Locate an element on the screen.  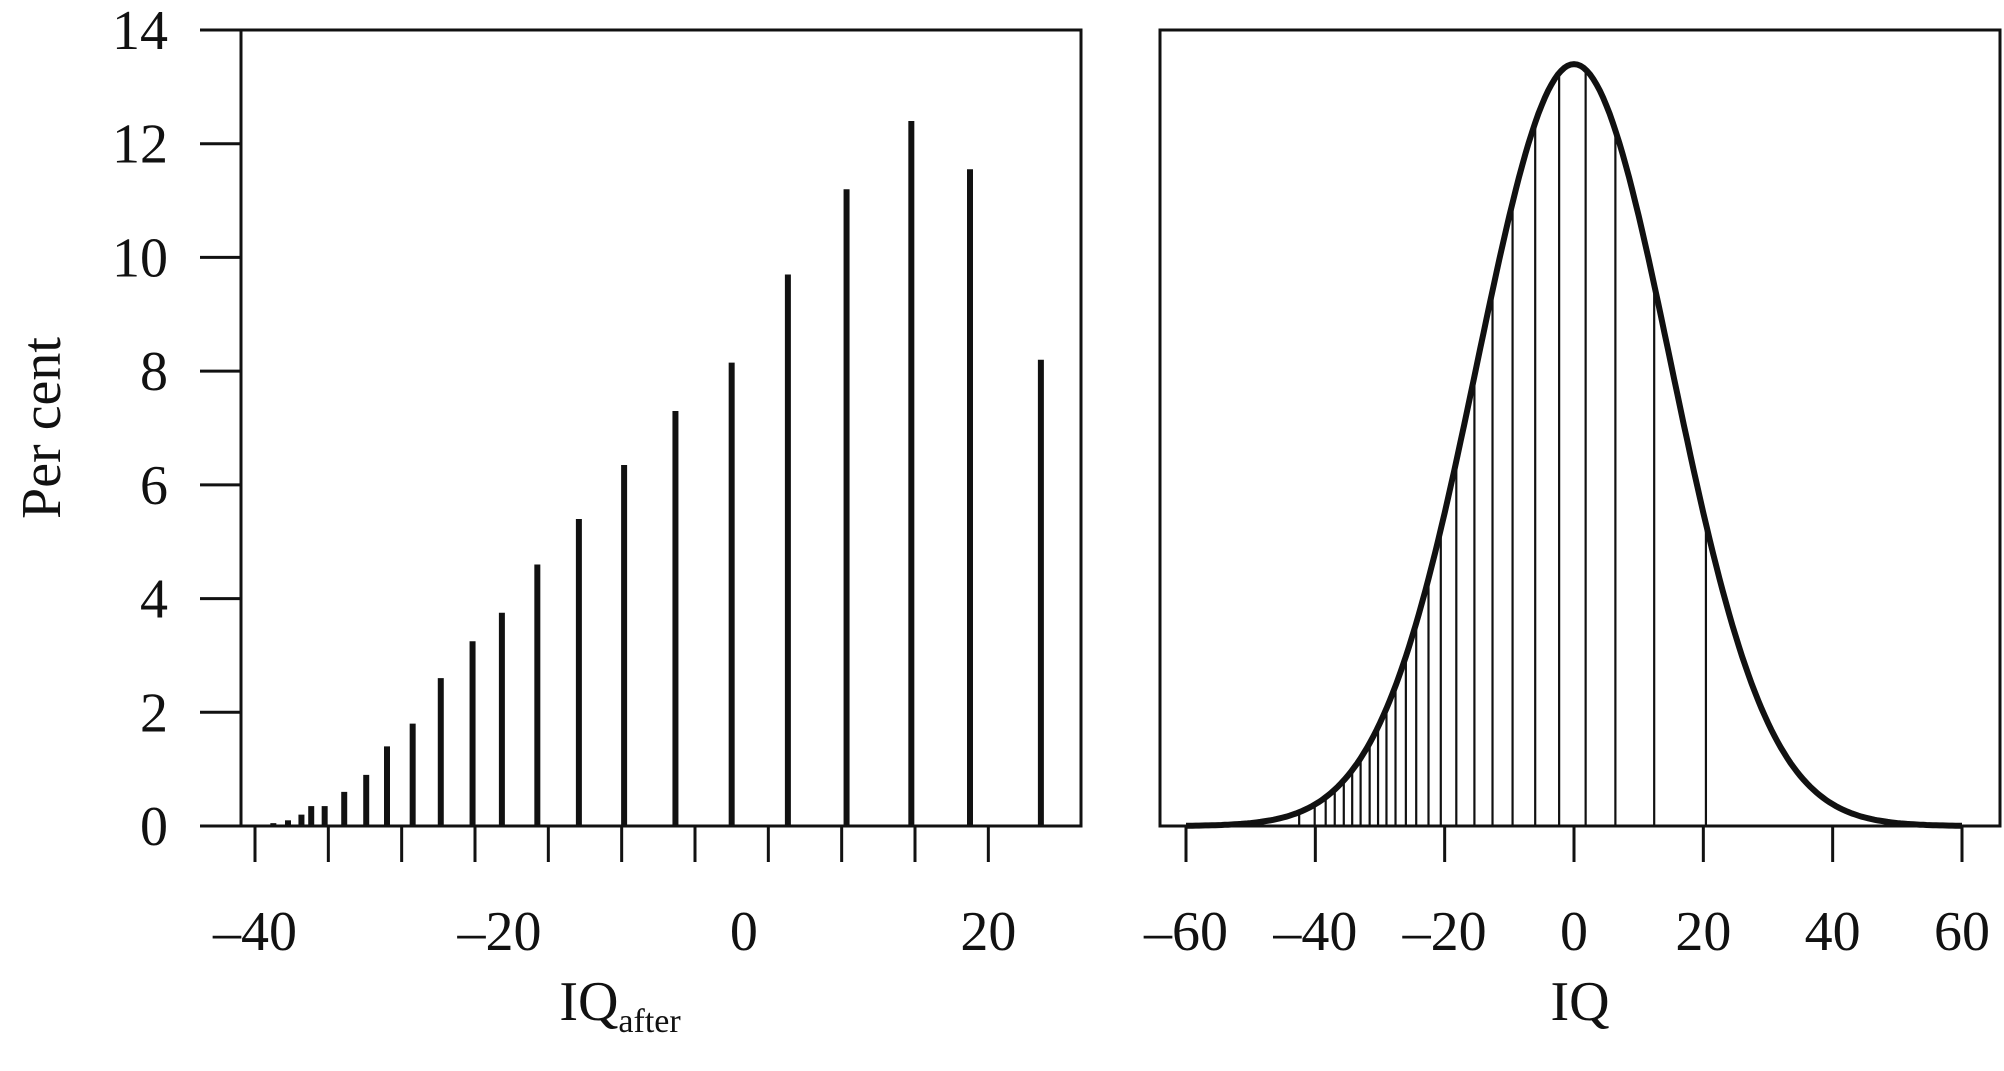
left-x-axis-label-main: IQ is located at coordinates (588, 1002).